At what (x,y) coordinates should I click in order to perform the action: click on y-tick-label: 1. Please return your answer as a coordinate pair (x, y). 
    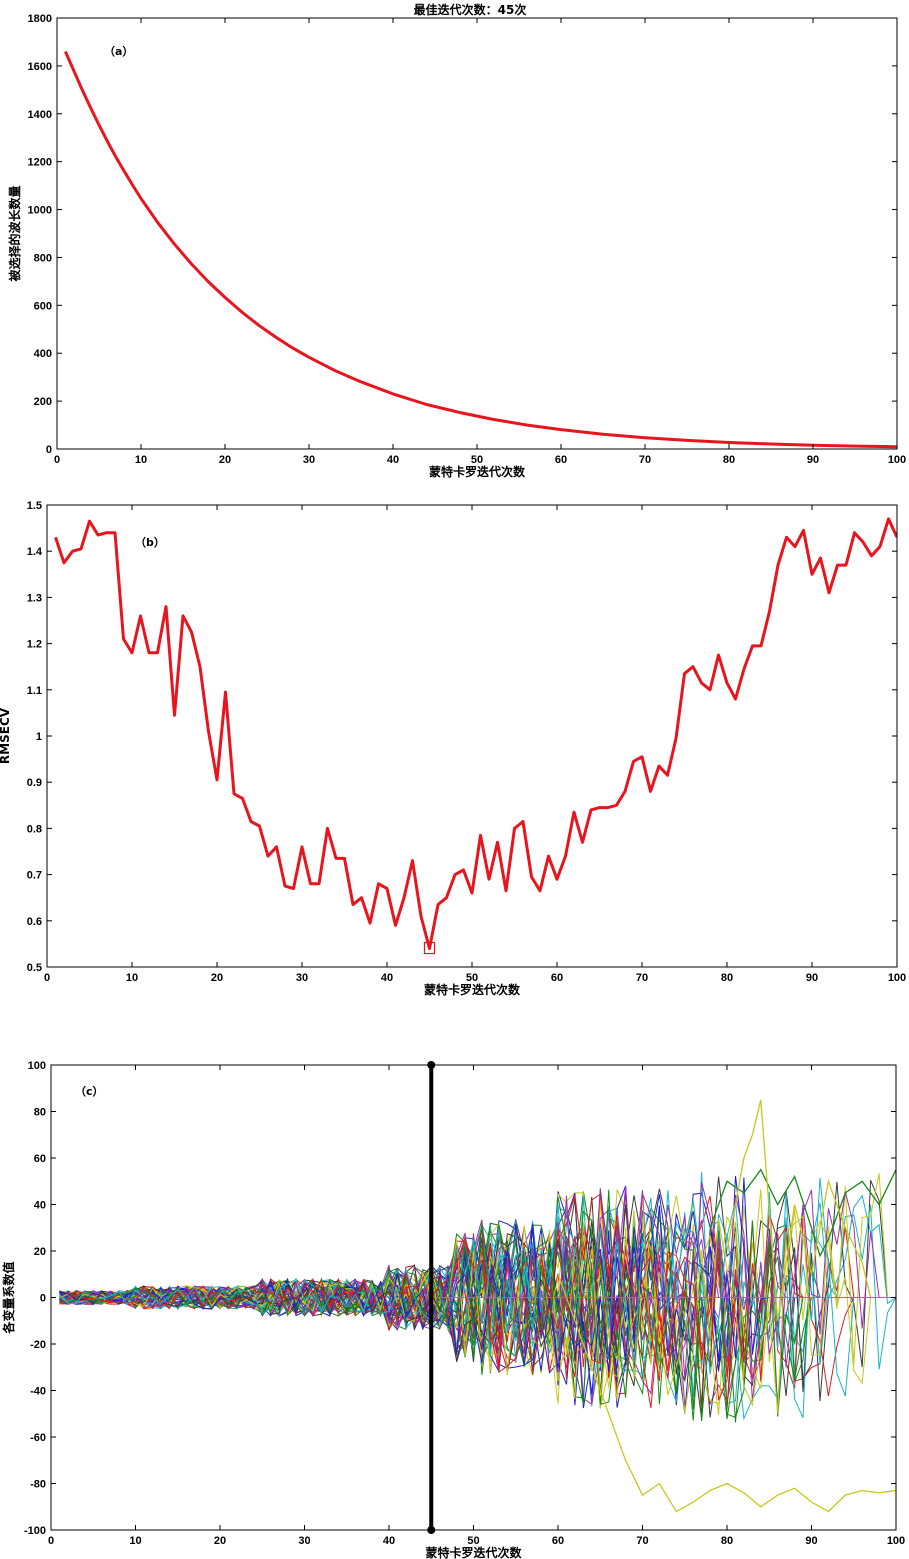
    Looking at the image, I should click on (39, 737).